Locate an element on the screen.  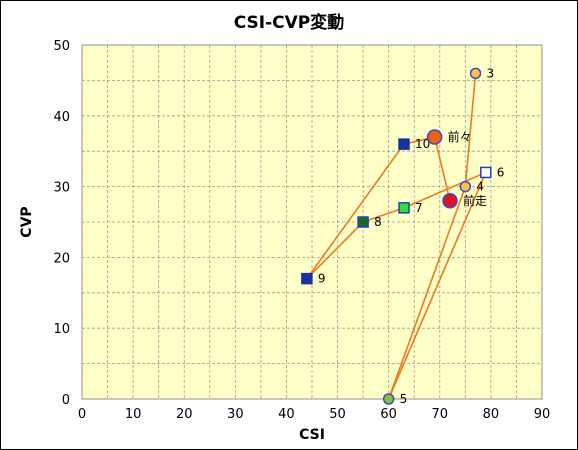
point-label: 7 is located at coordinates (419, 208).